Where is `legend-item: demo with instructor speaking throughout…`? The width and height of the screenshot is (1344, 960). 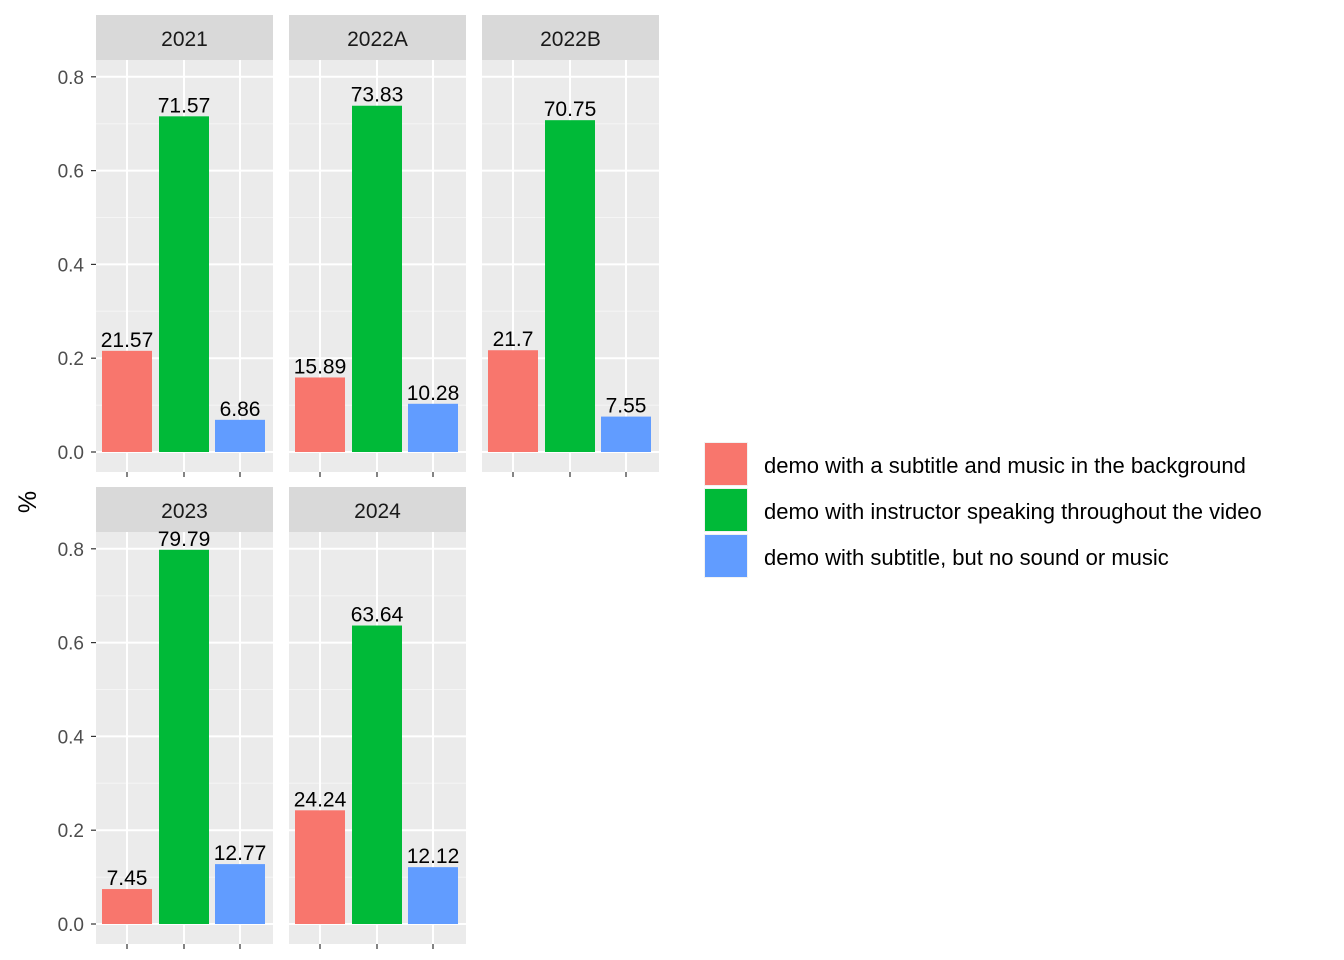 legend-item: demo with instructor speaking throughout… is located at coordinates (983, 510).